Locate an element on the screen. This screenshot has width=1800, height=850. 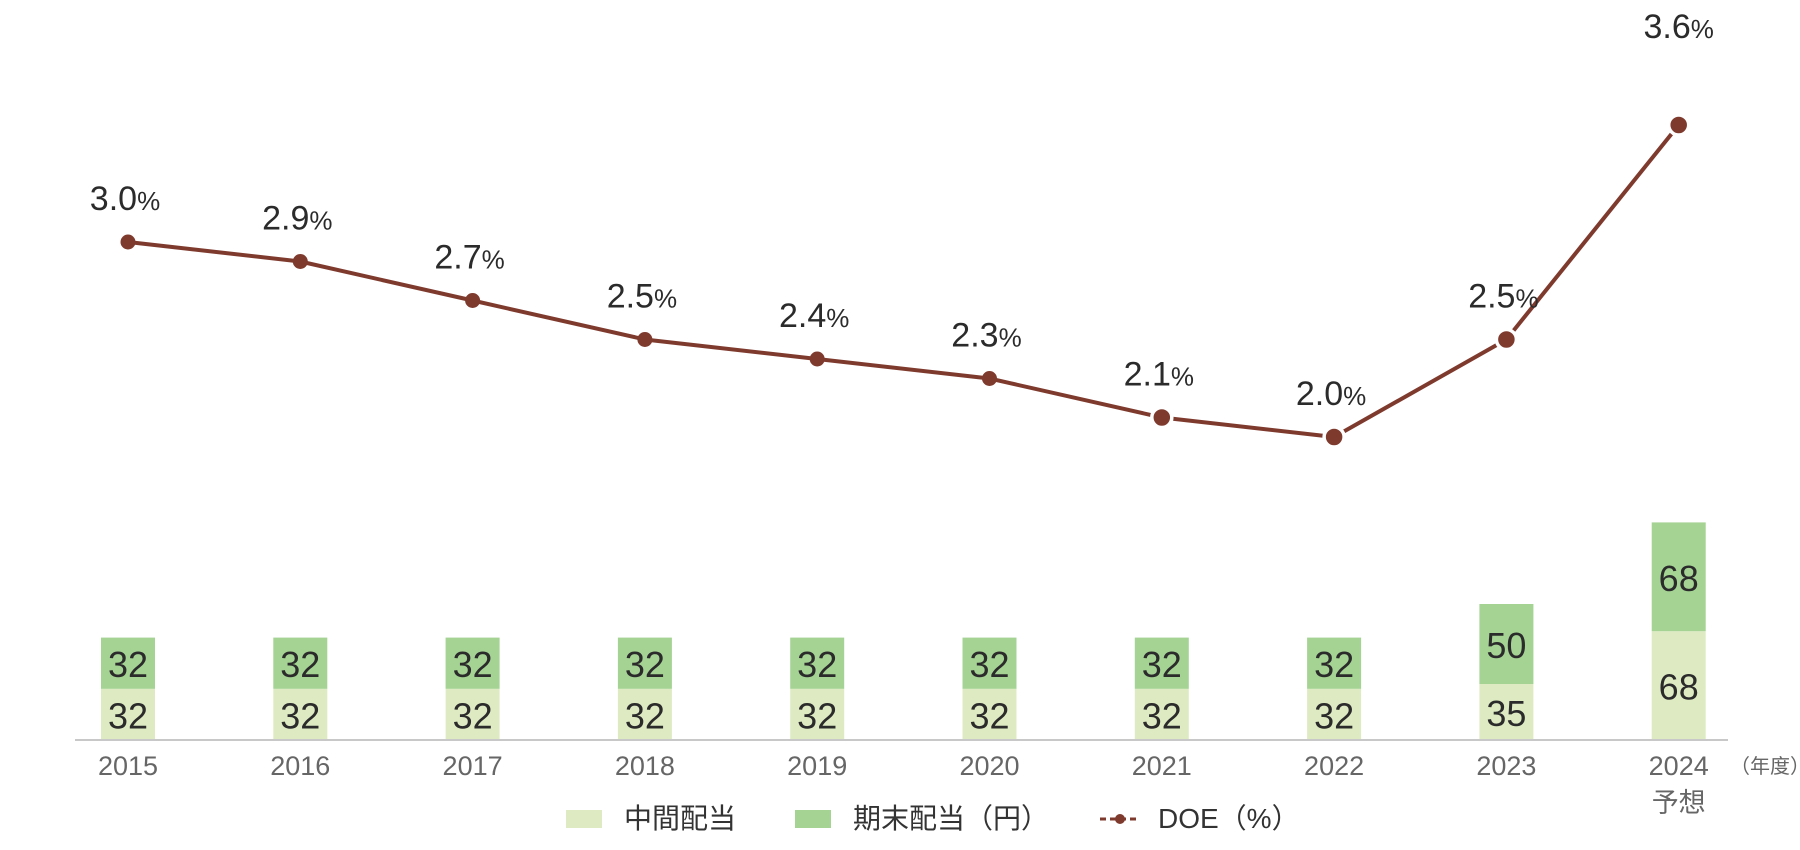
legend-item: 期末配当（円） is located at coordinates (922, 818).